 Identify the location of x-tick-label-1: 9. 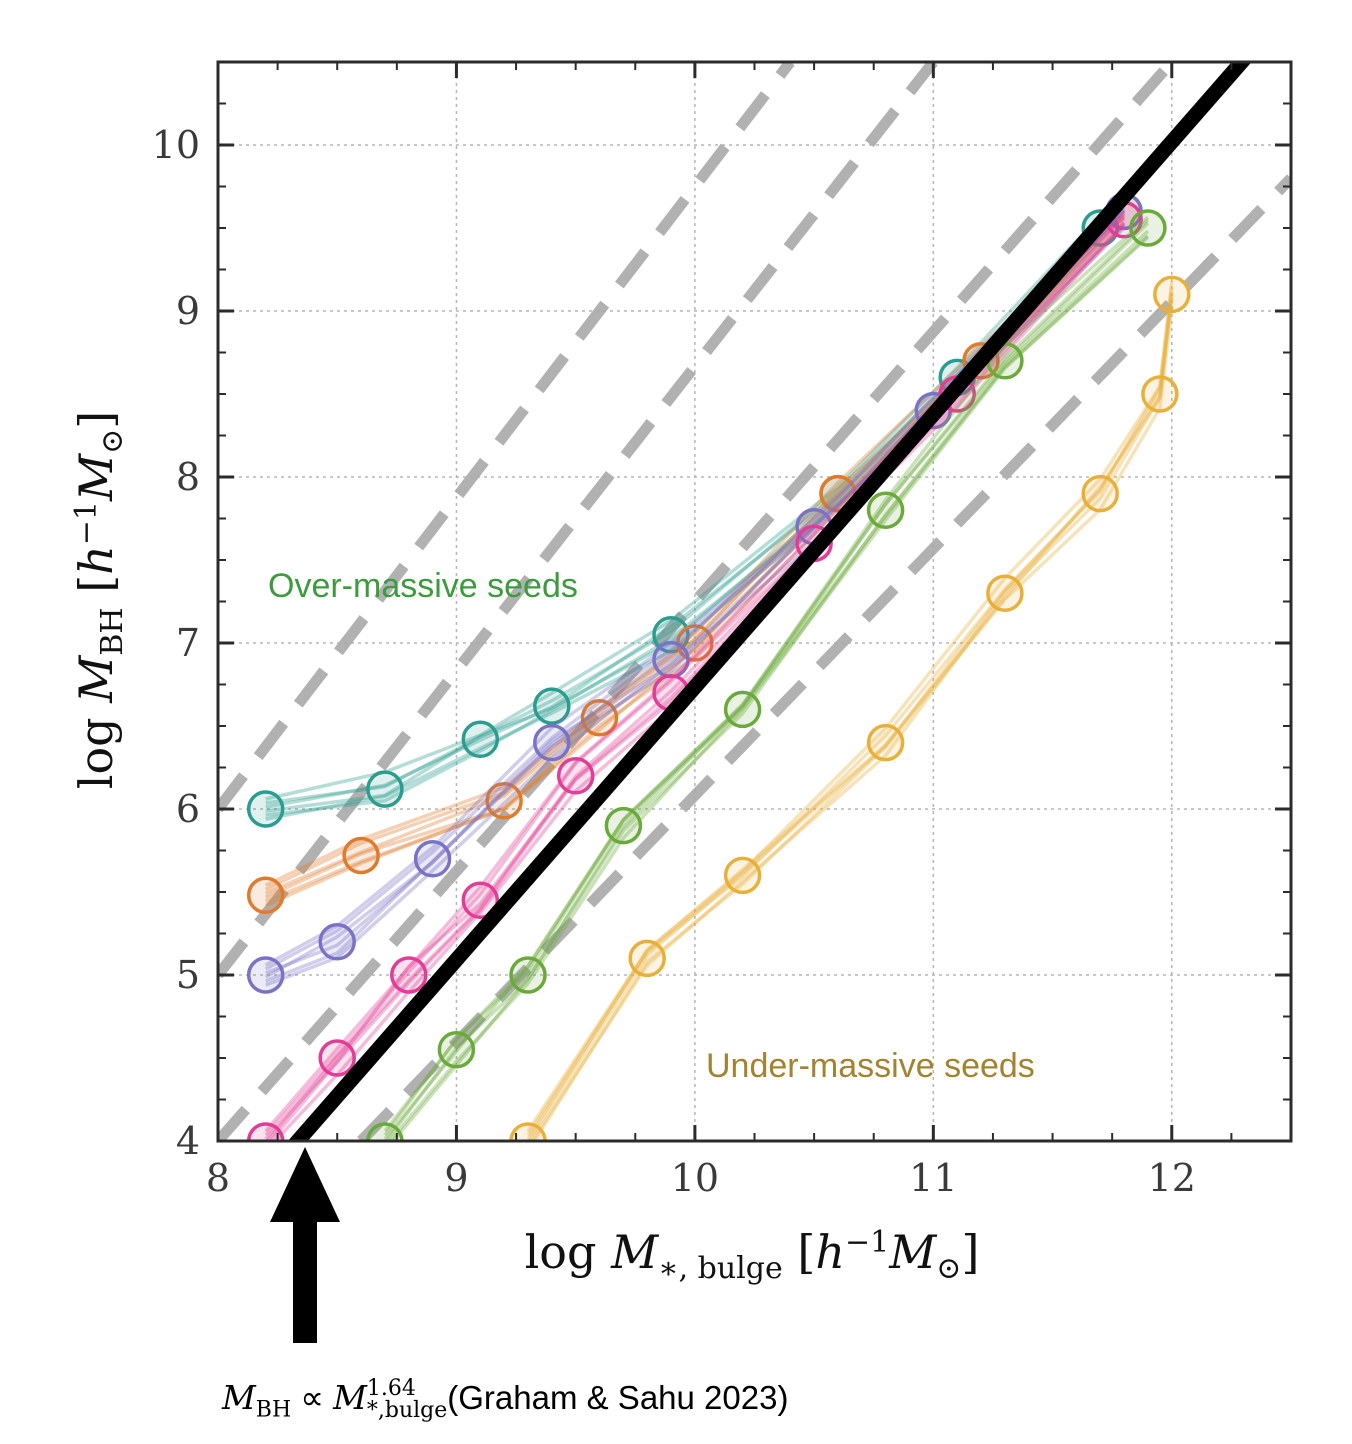
(456, 1178).